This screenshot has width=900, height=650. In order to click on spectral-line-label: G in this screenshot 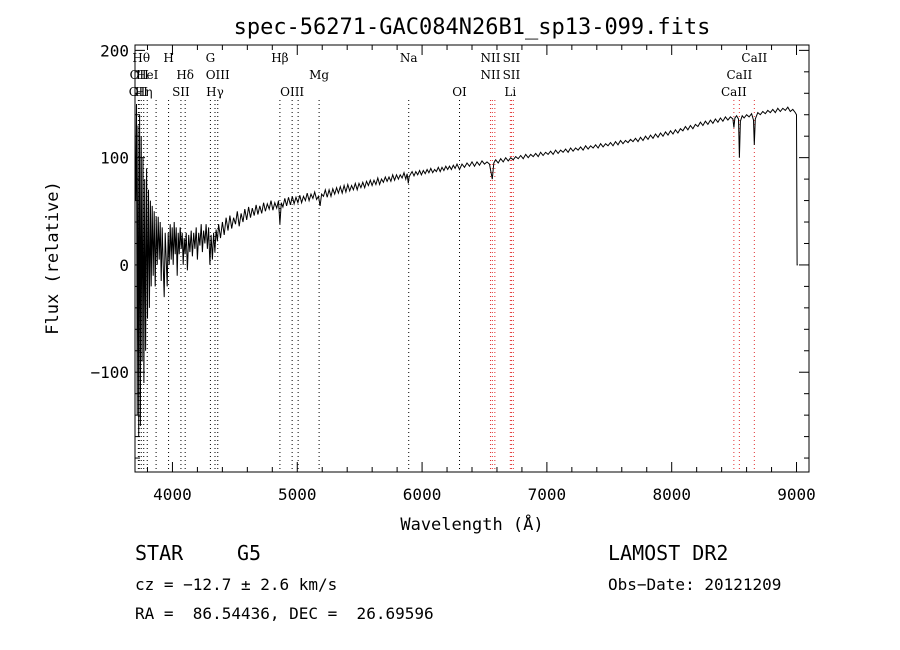, I will do `click(211, 58)`.